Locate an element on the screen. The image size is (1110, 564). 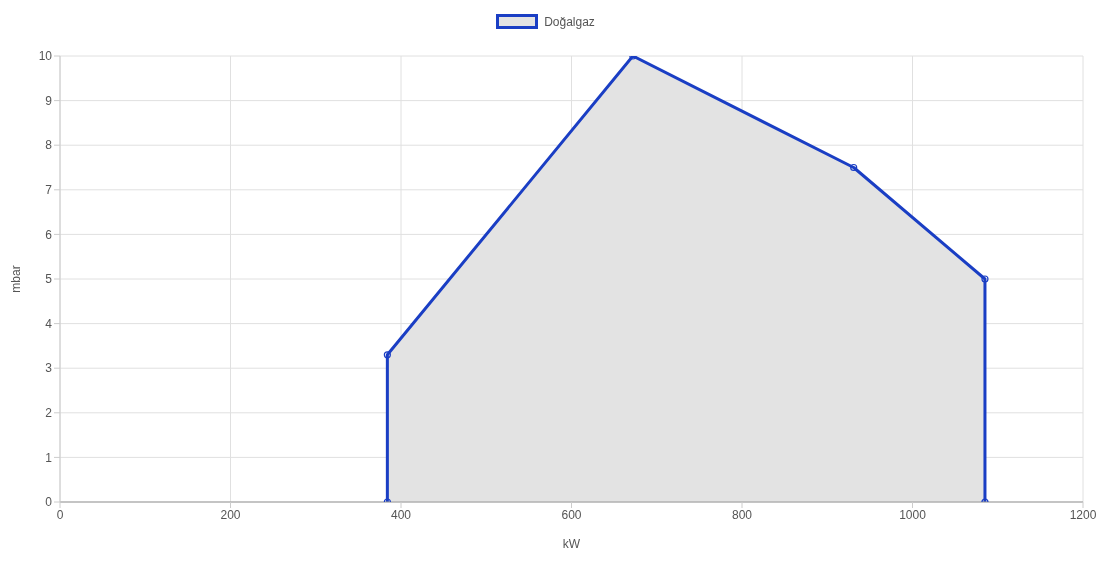
y-tick-label: 5 is located at coordinates (49, 279).